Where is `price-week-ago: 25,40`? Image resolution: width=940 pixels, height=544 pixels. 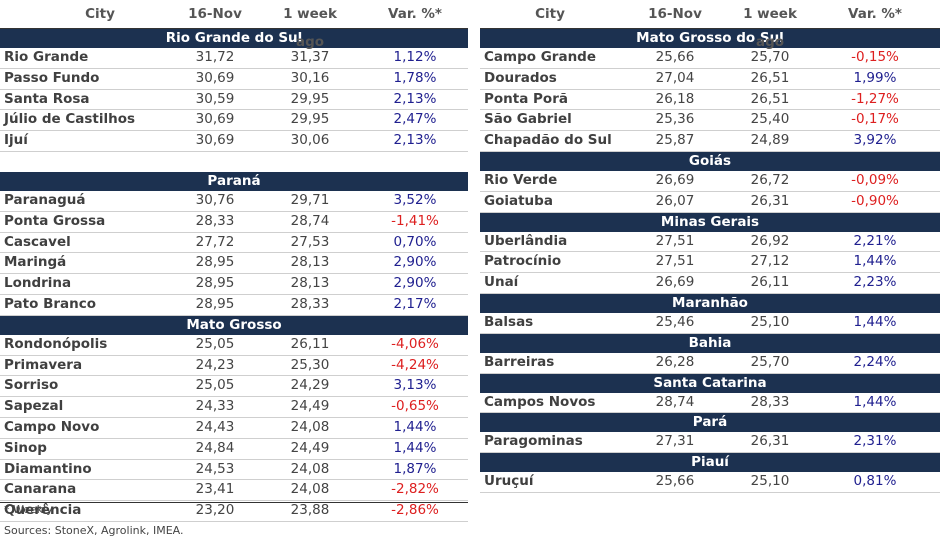 price-week-ago: 25,40 is located at coordinates (770, 119).